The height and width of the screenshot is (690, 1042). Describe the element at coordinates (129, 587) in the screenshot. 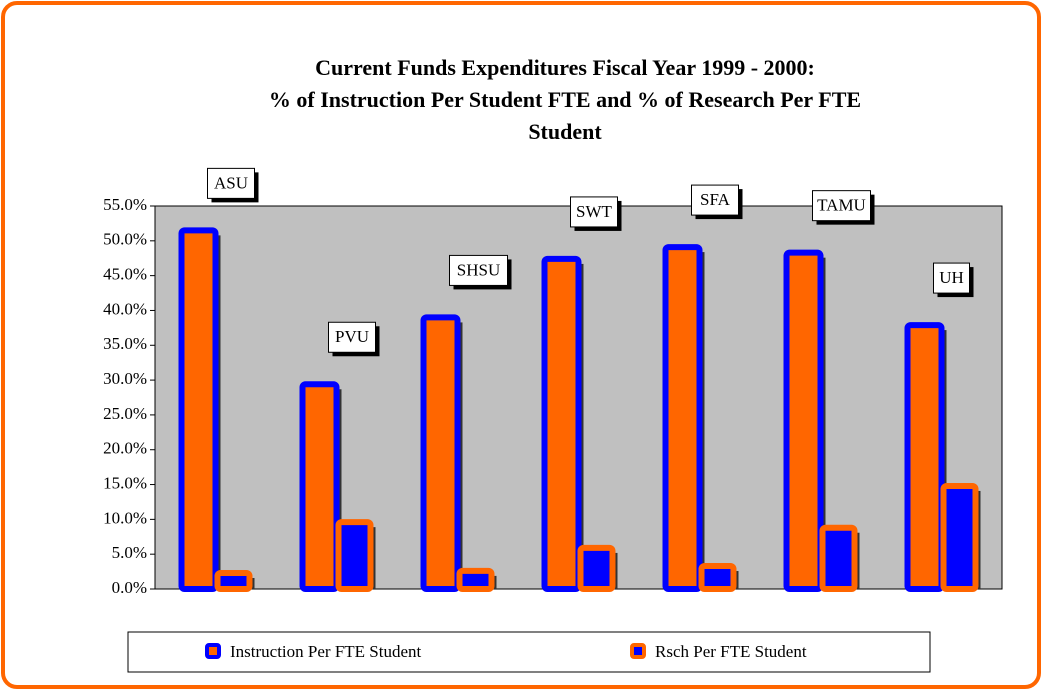

I see `y-tick-label: 0.0%` at that location.